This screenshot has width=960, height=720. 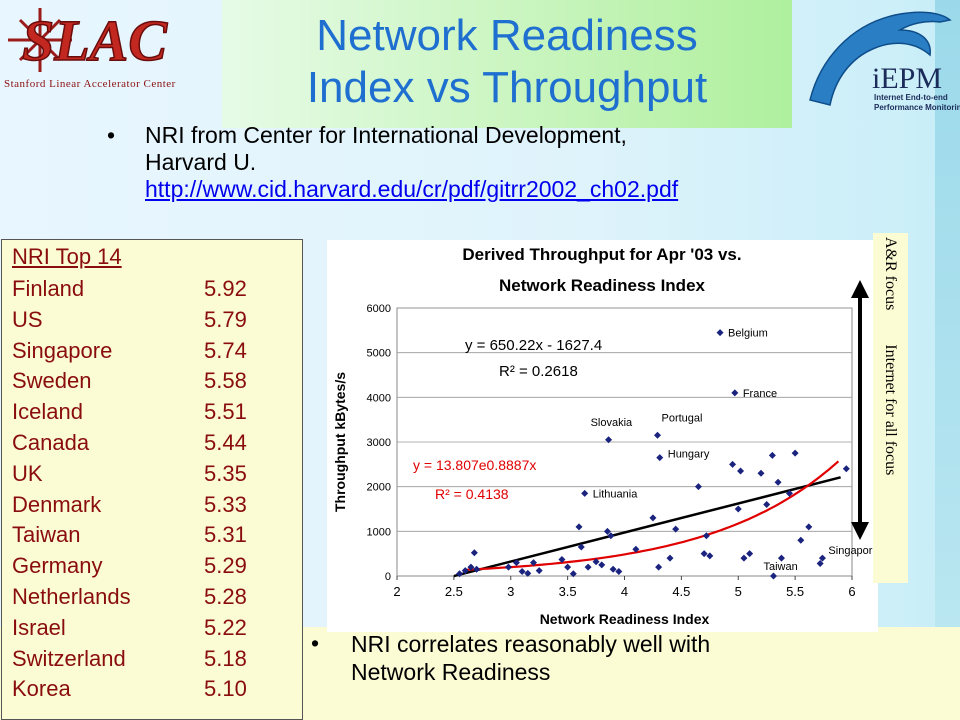 I want to click on exponential-trendline, so click(x=652, y=515).